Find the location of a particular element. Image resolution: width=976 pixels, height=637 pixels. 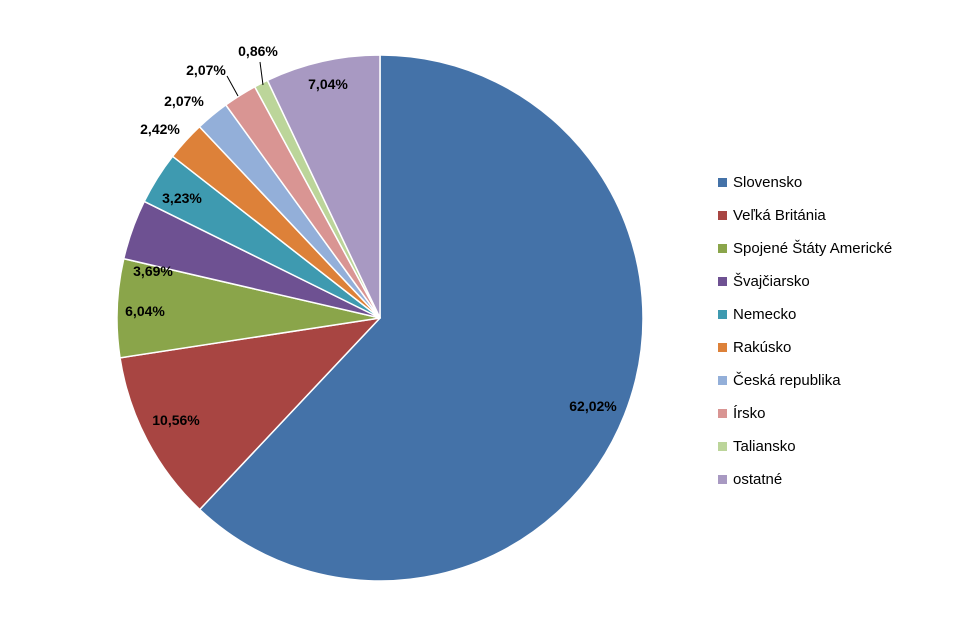

legend-item: Nemecko is located at coordinates (805, 314).